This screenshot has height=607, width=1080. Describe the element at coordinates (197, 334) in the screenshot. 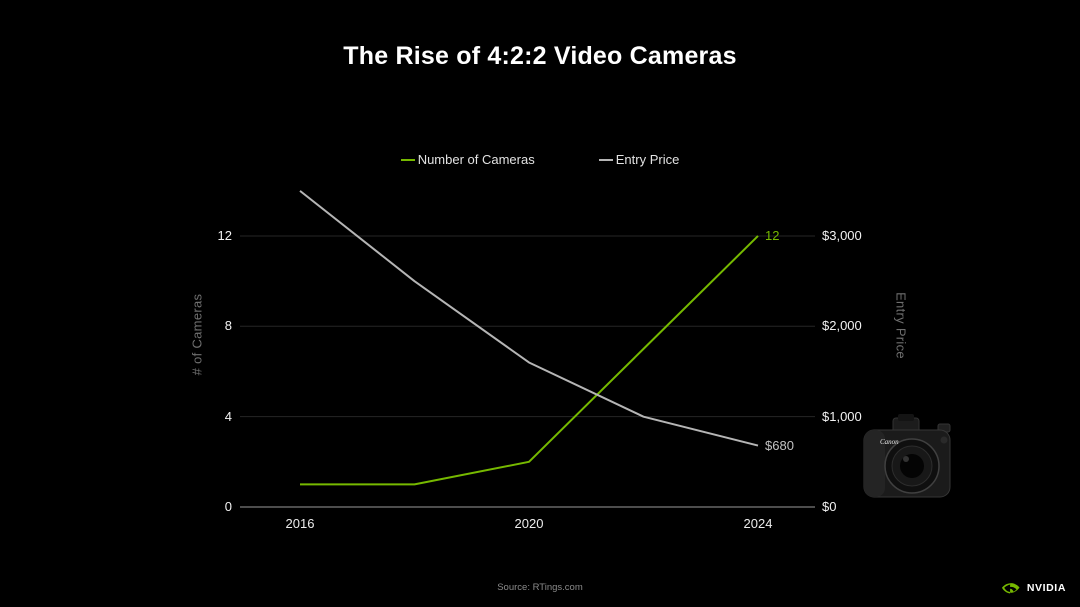

I see `left-axis-title: # of Cameras` at that location.